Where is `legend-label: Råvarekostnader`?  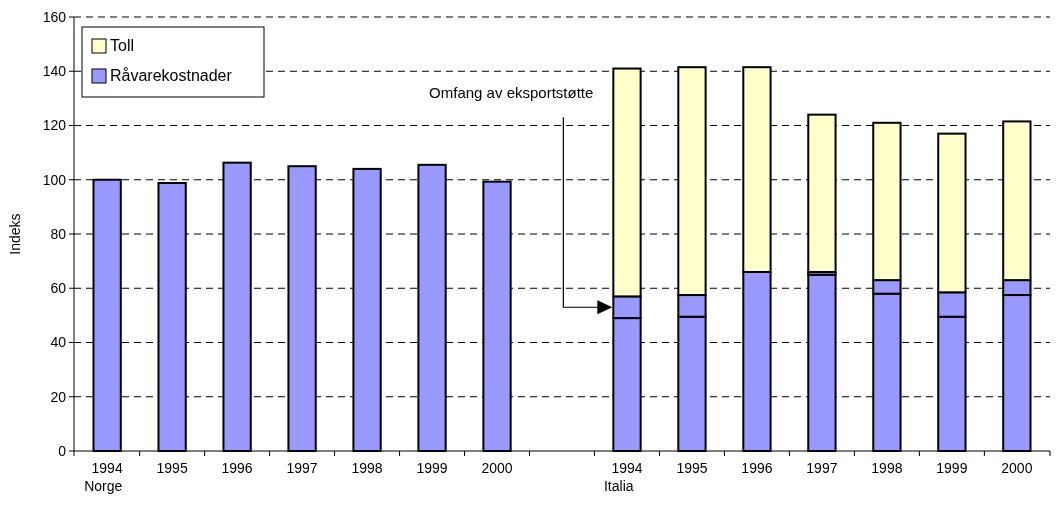
legend-label: Råvarekostnader is located at coordinates (171, 75).